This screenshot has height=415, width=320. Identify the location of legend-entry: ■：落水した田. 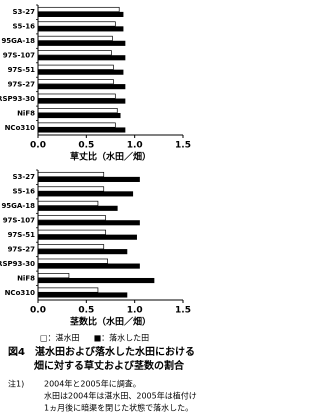
(122, 338).